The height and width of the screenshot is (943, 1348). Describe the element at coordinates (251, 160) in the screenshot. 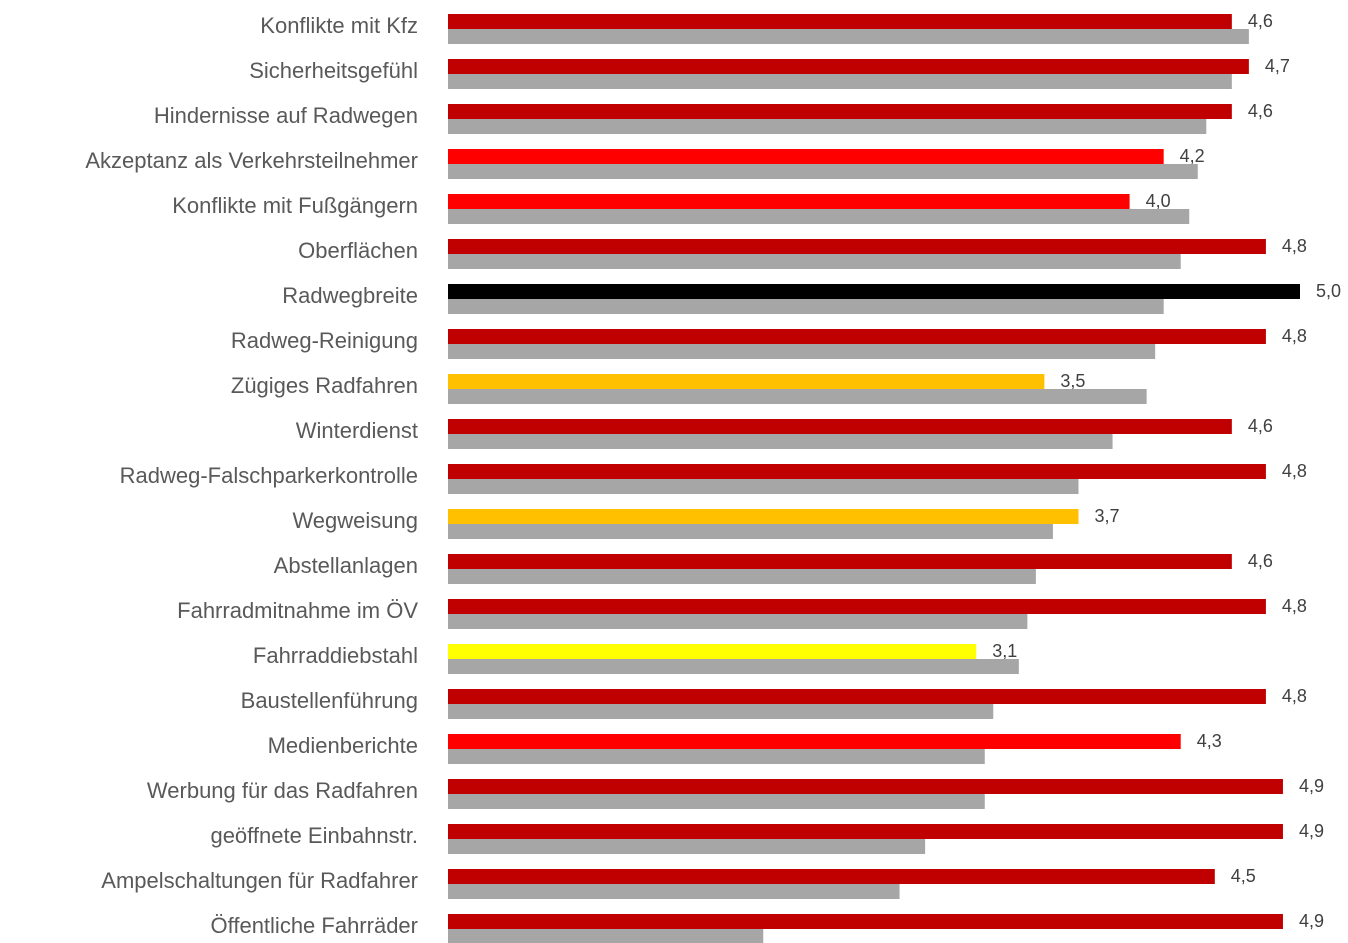

I see `category-label: Akzeptanz als Verkehrsteilnehmer` at that location.